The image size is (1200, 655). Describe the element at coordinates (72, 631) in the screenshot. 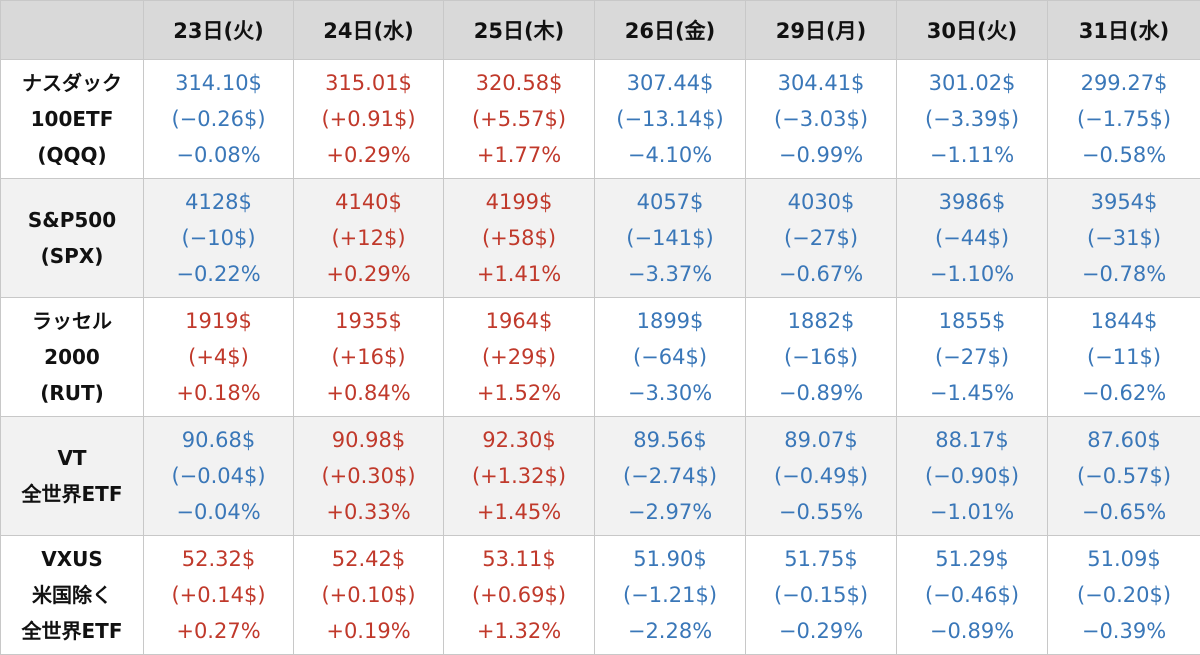

I see `row-label-line: 全世界ETF` at that location.